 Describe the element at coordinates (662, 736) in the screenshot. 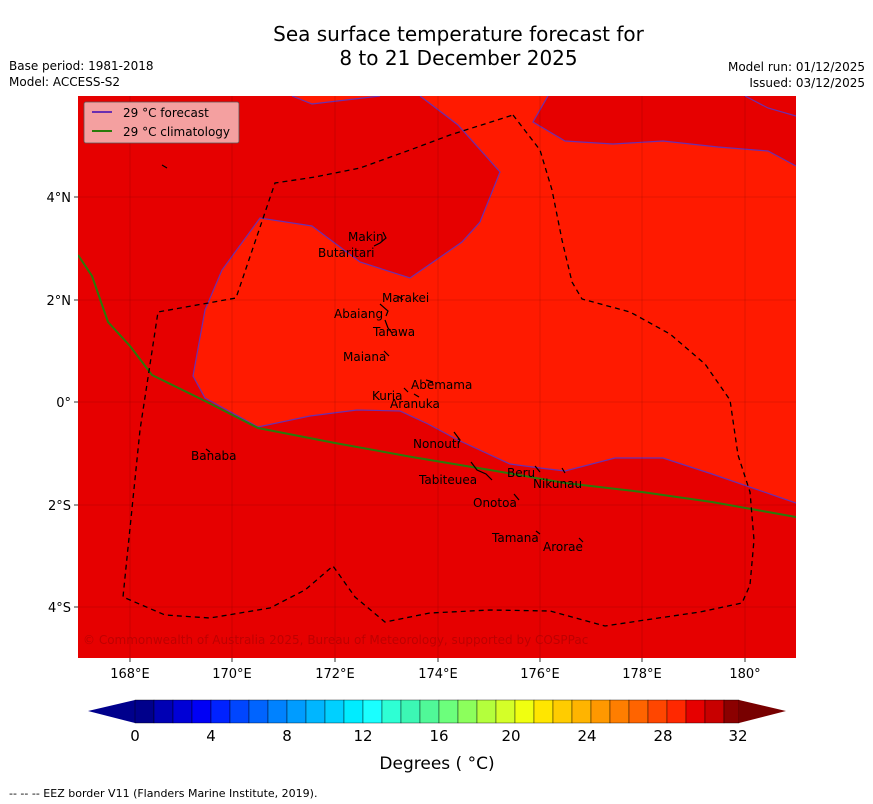

I see `cbar-tick-28: 28` at that location.